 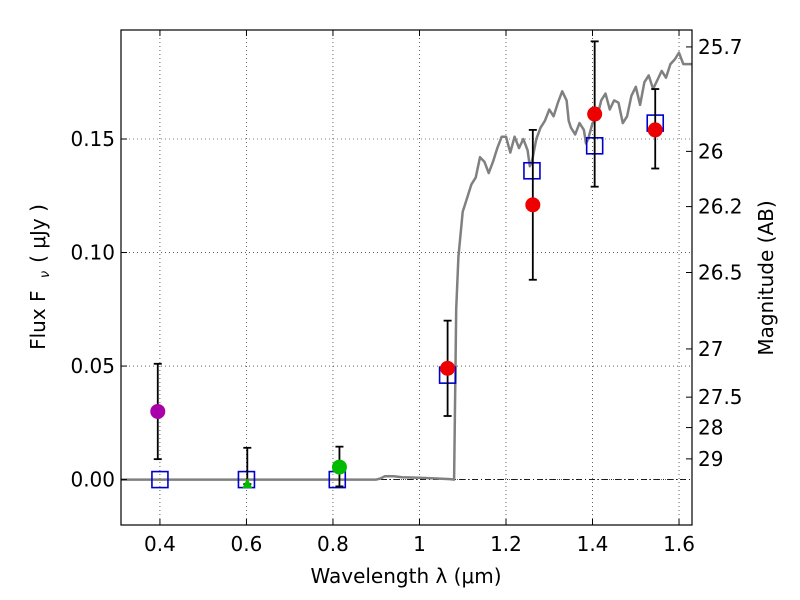 What do you see at coordinates (679, 544) in the screenshot?
I see `x-tick-label: 1.6` at bounding box center [679, 544].